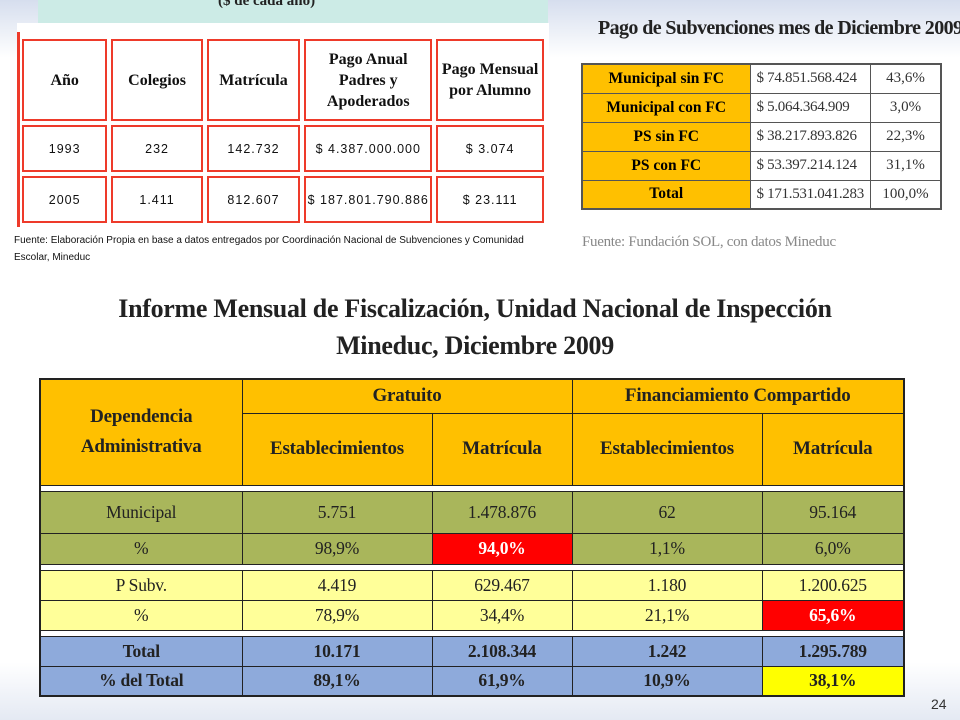 This screenshot has width=960, height=720. What do you see at coordinates (810, 165) in the screenshot?
I see `subvencion-amount: $ 53.397.214.124` at bounding box center [810, 165].